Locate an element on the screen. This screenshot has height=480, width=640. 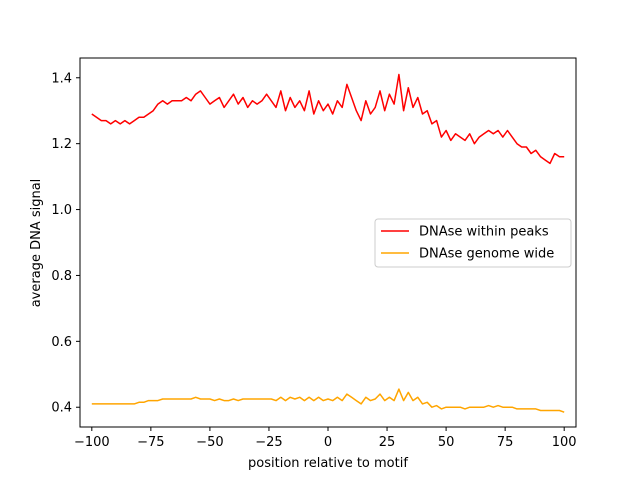
x-tick-label: 50 is located at coordinates (446, 442).